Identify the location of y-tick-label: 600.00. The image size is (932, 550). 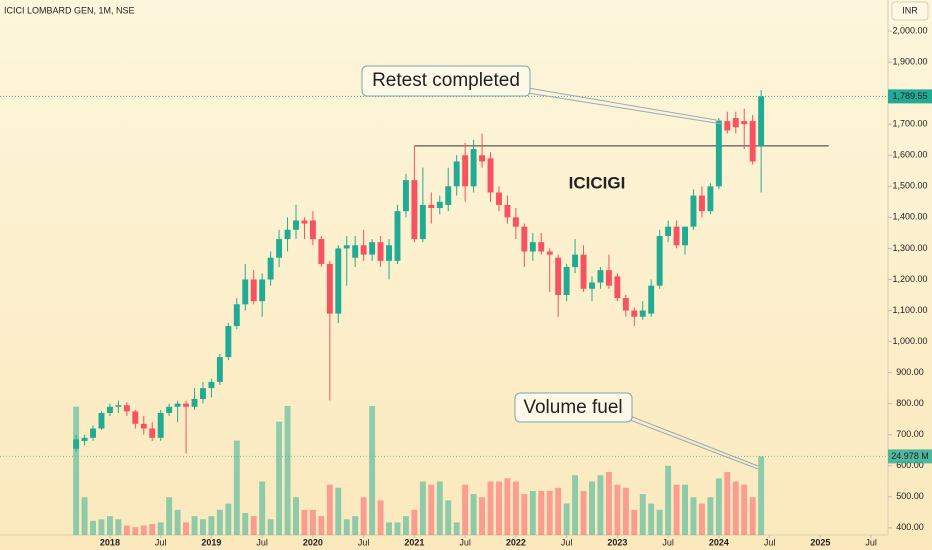
(910, 465).